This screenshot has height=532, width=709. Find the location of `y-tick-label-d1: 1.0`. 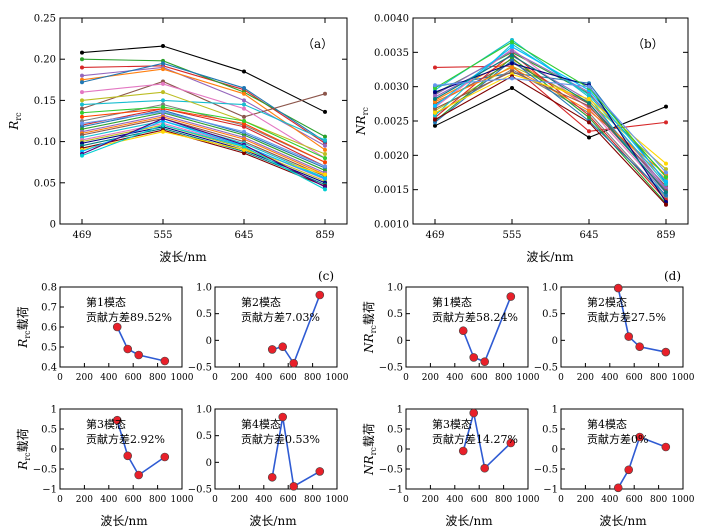

y-tick-label-d1: 1.0 is located at coordinates (395, 288).